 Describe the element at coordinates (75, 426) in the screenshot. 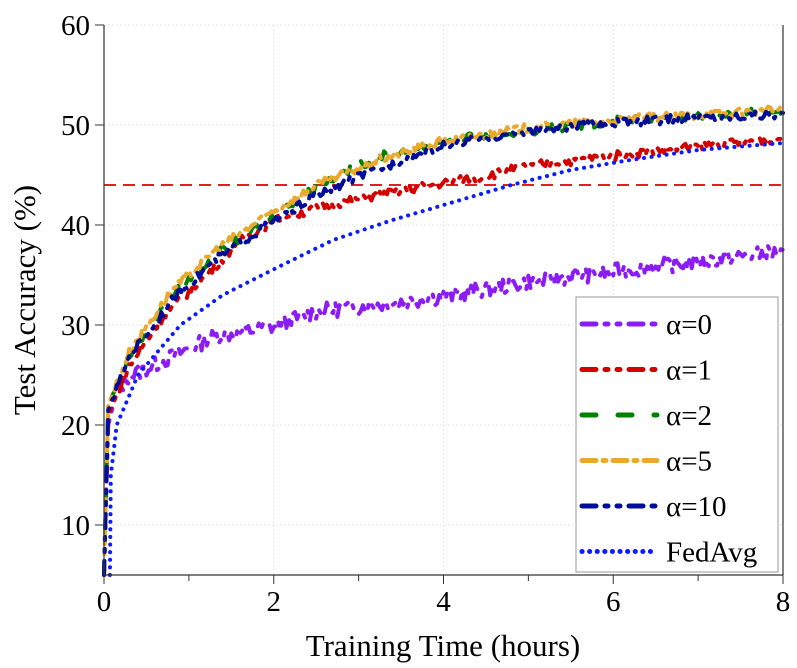

I see `y-tick-label: 20` at that location.